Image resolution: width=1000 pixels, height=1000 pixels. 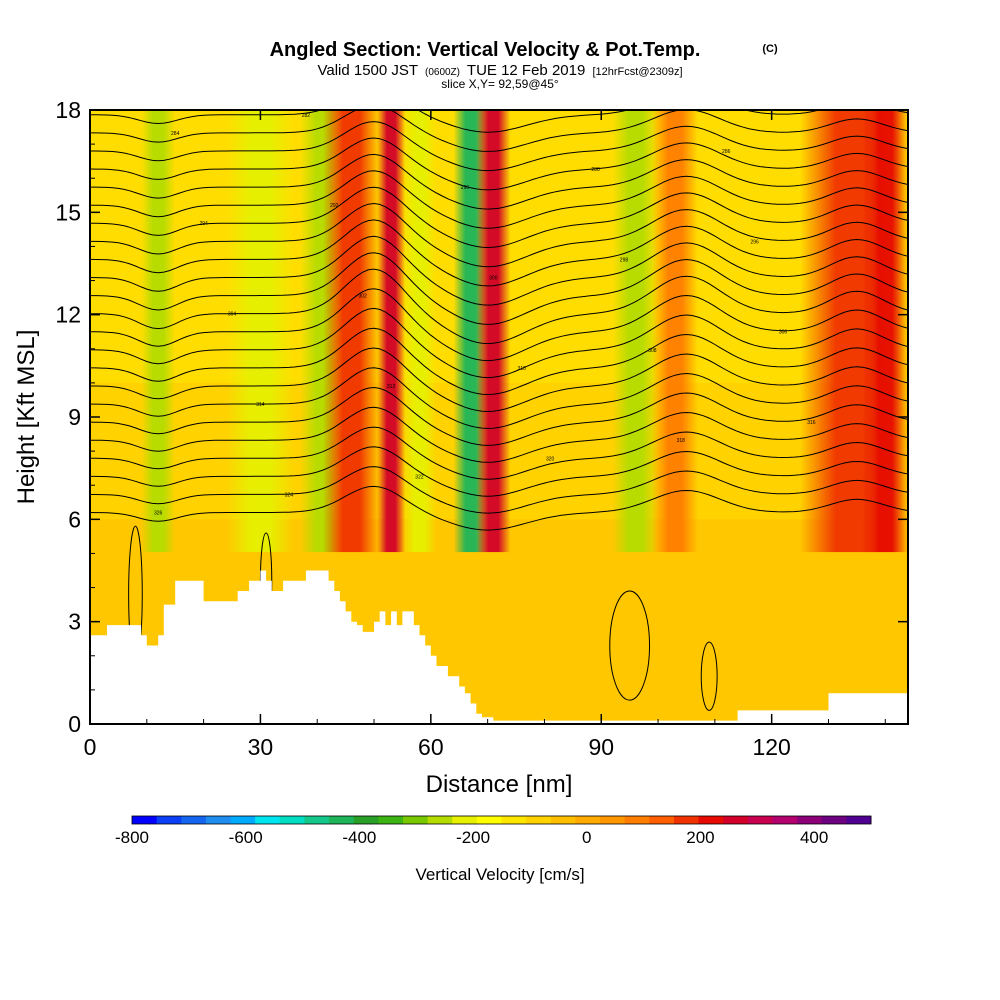 I want to click on valid-utc: (0600Z), so click(x=442, y=72).